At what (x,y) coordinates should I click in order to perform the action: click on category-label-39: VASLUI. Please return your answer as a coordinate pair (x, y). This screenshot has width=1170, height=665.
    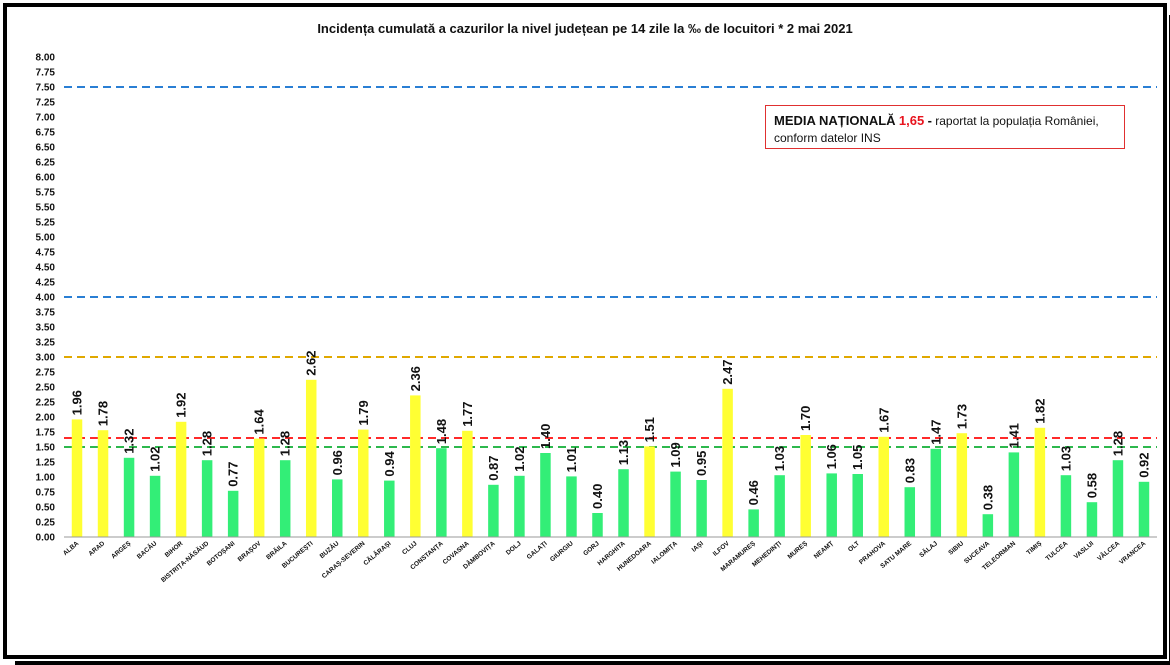
    Looking at the image, I should click on (1084, 550).